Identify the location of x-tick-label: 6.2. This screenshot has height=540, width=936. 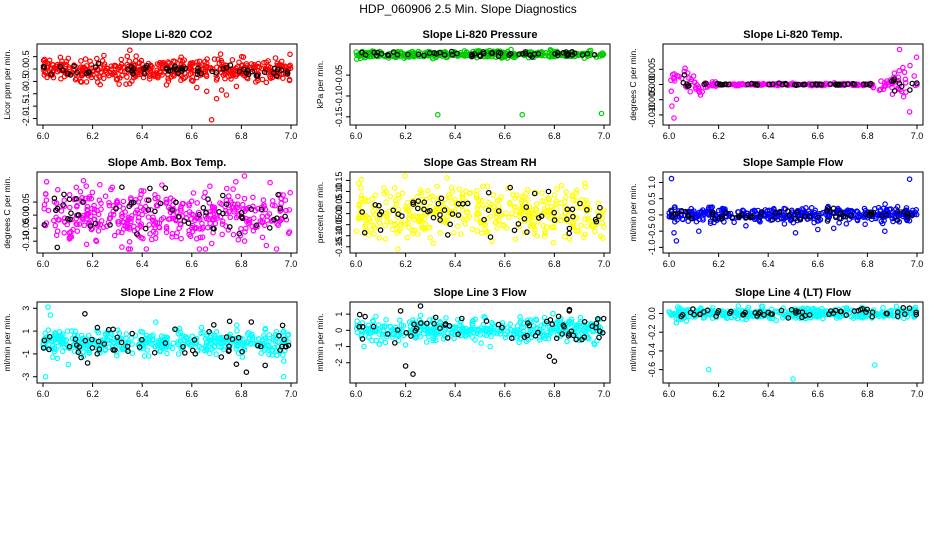
(92, 264).